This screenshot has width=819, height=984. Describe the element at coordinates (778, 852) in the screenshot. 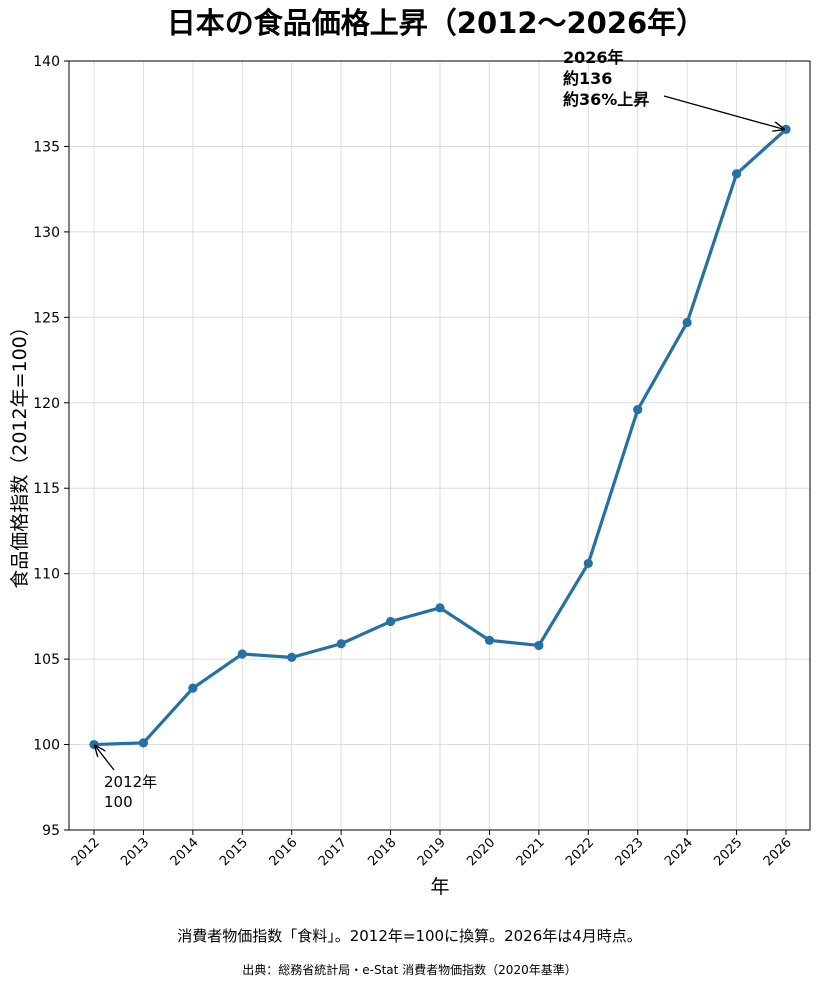

I see `x-tick-label: 2026` at that location.